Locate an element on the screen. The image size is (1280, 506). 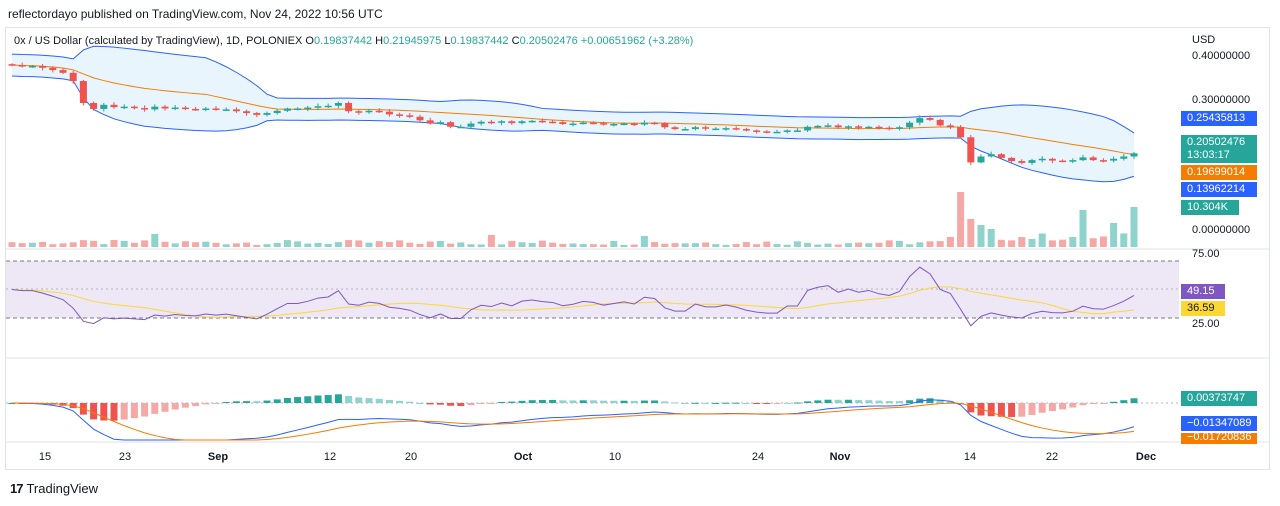
change-value: +0.00651962 (+3.28%) is located at coordinates (637, 41).